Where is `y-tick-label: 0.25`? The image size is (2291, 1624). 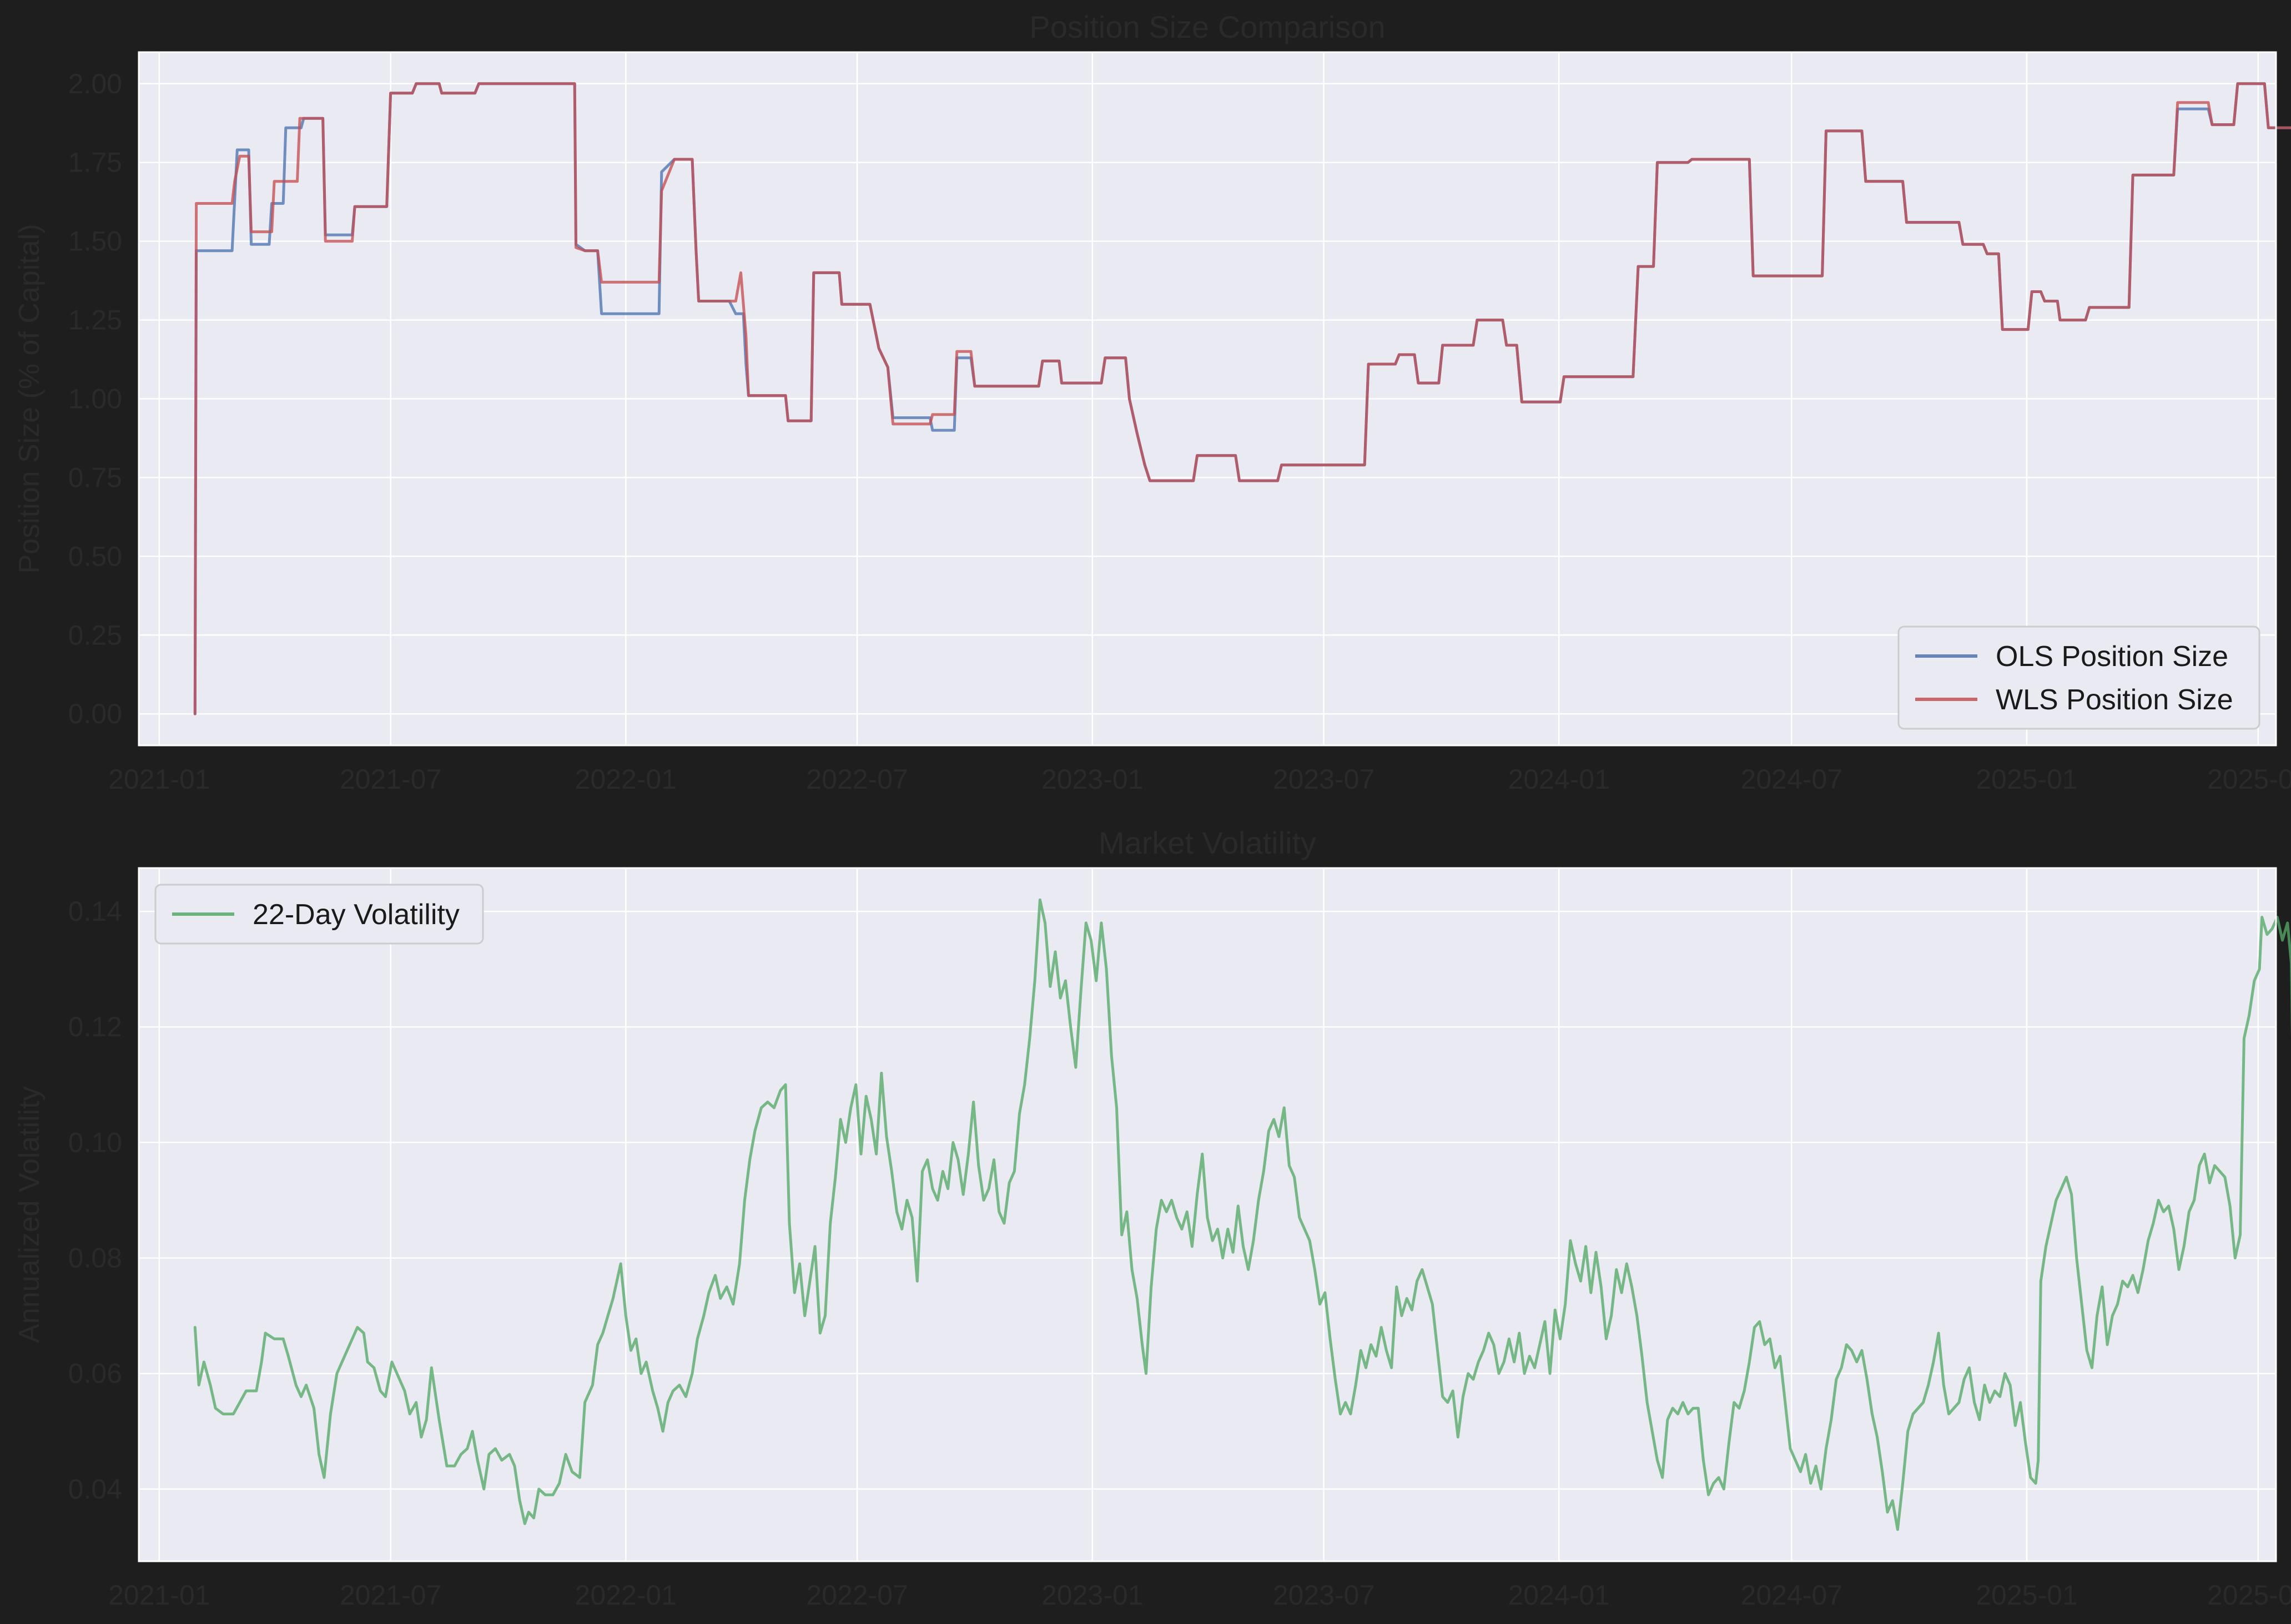 y-tick-label: 0.25 is located at coordinates (95, 634).